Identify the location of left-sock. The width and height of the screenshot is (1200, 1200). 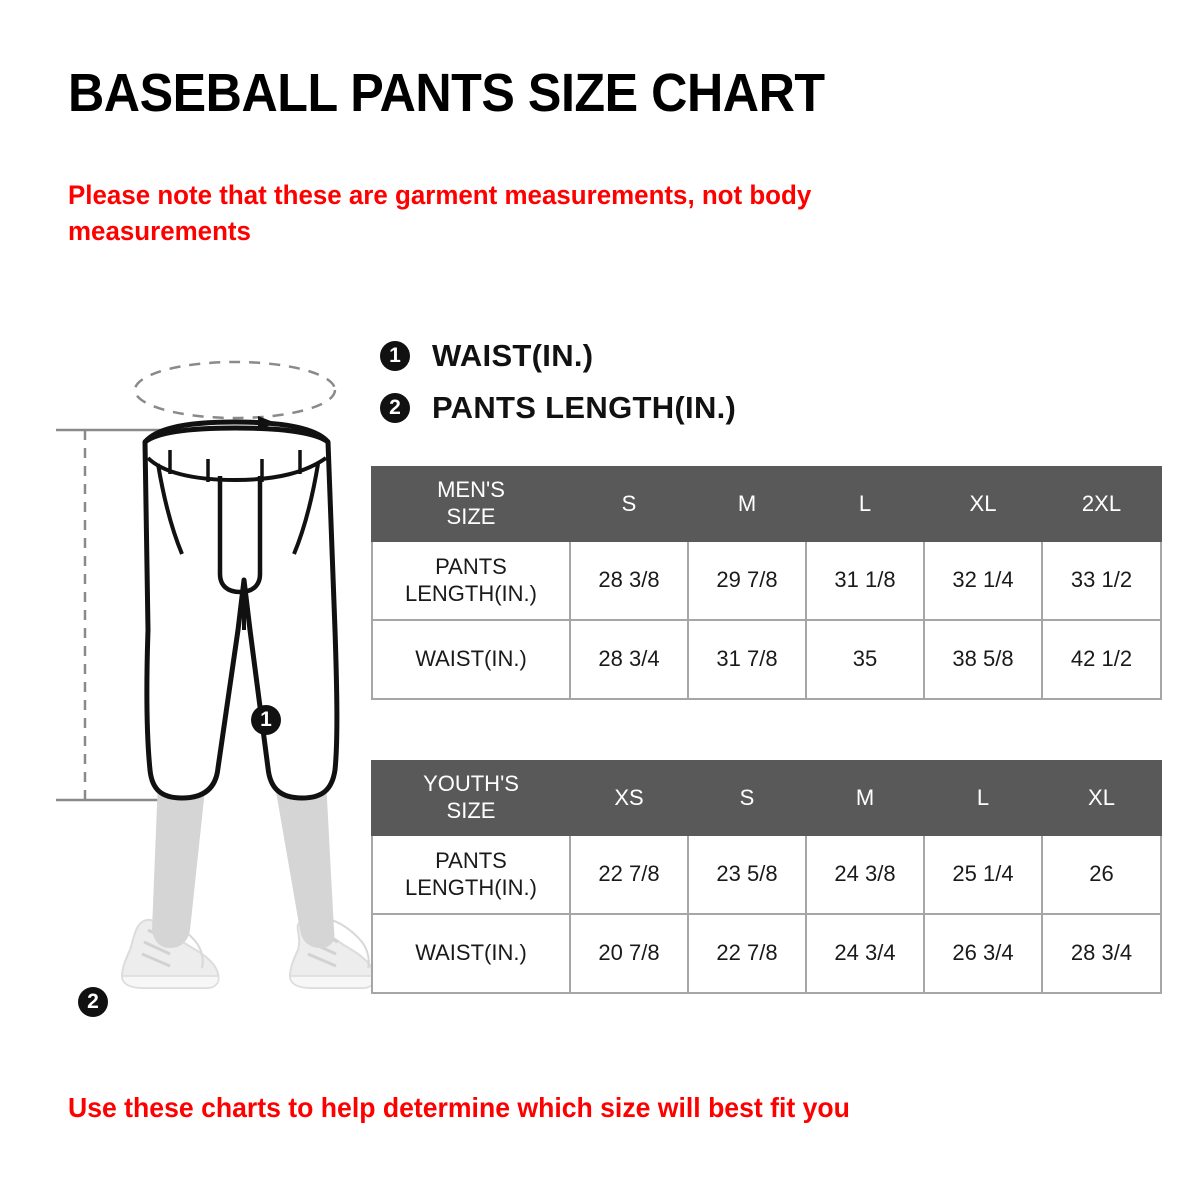
(179, 864).